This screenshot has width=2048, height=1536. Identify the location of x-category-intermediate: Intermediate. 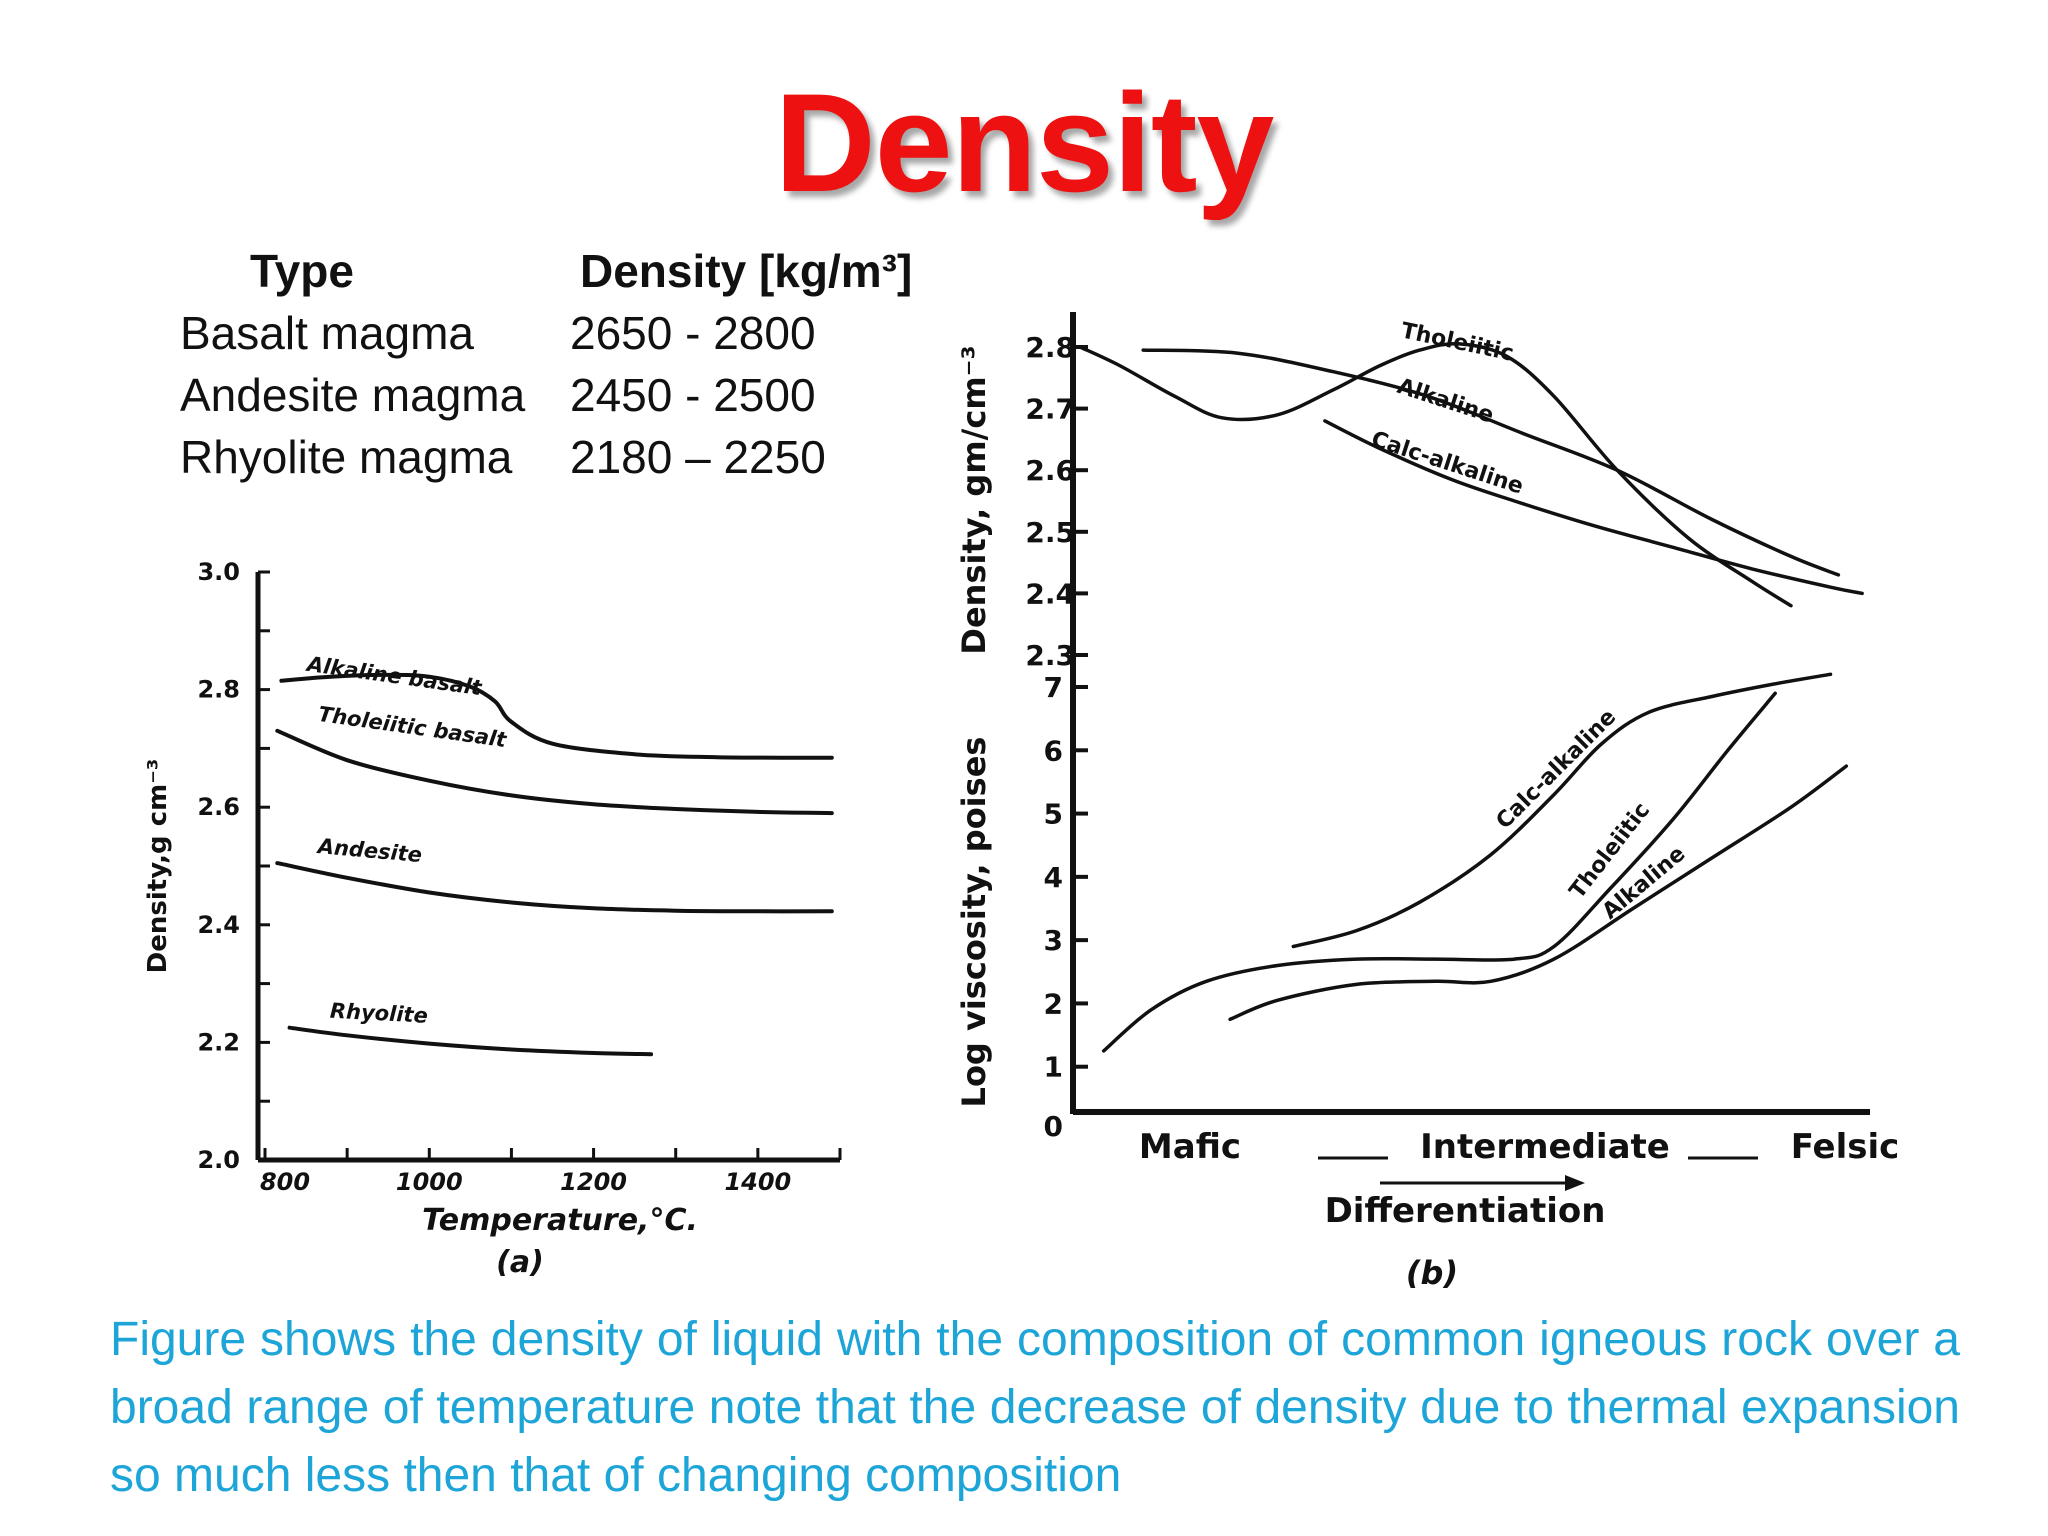
(1545, 1147).